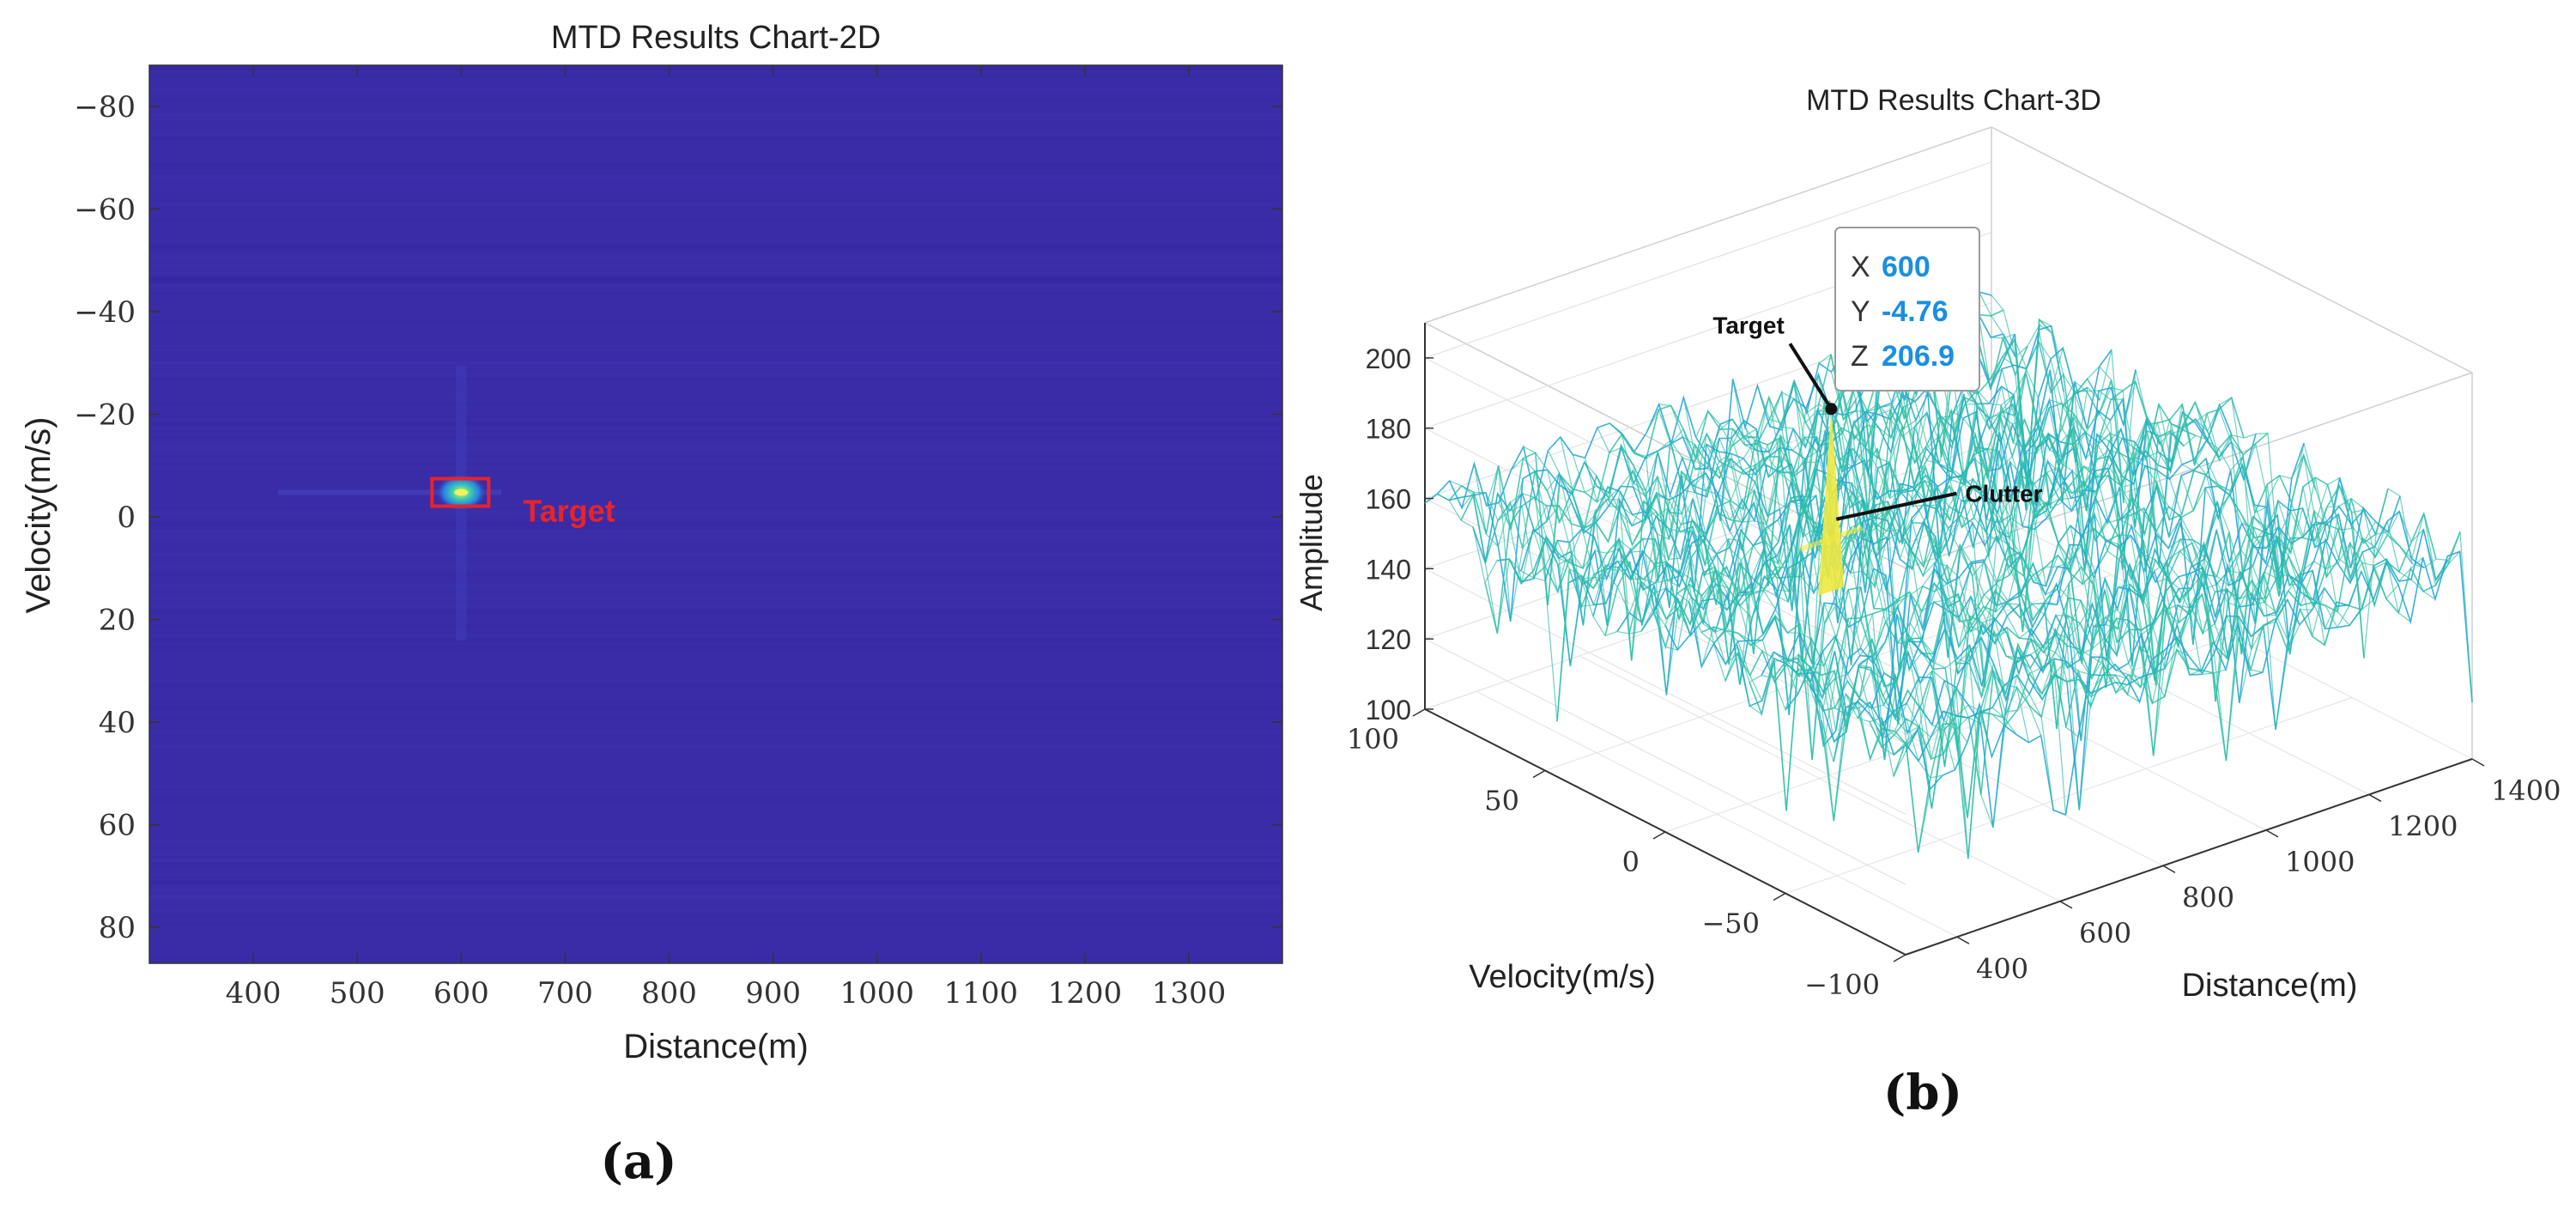  I want to click on datatip-box, so click(1907, 309).